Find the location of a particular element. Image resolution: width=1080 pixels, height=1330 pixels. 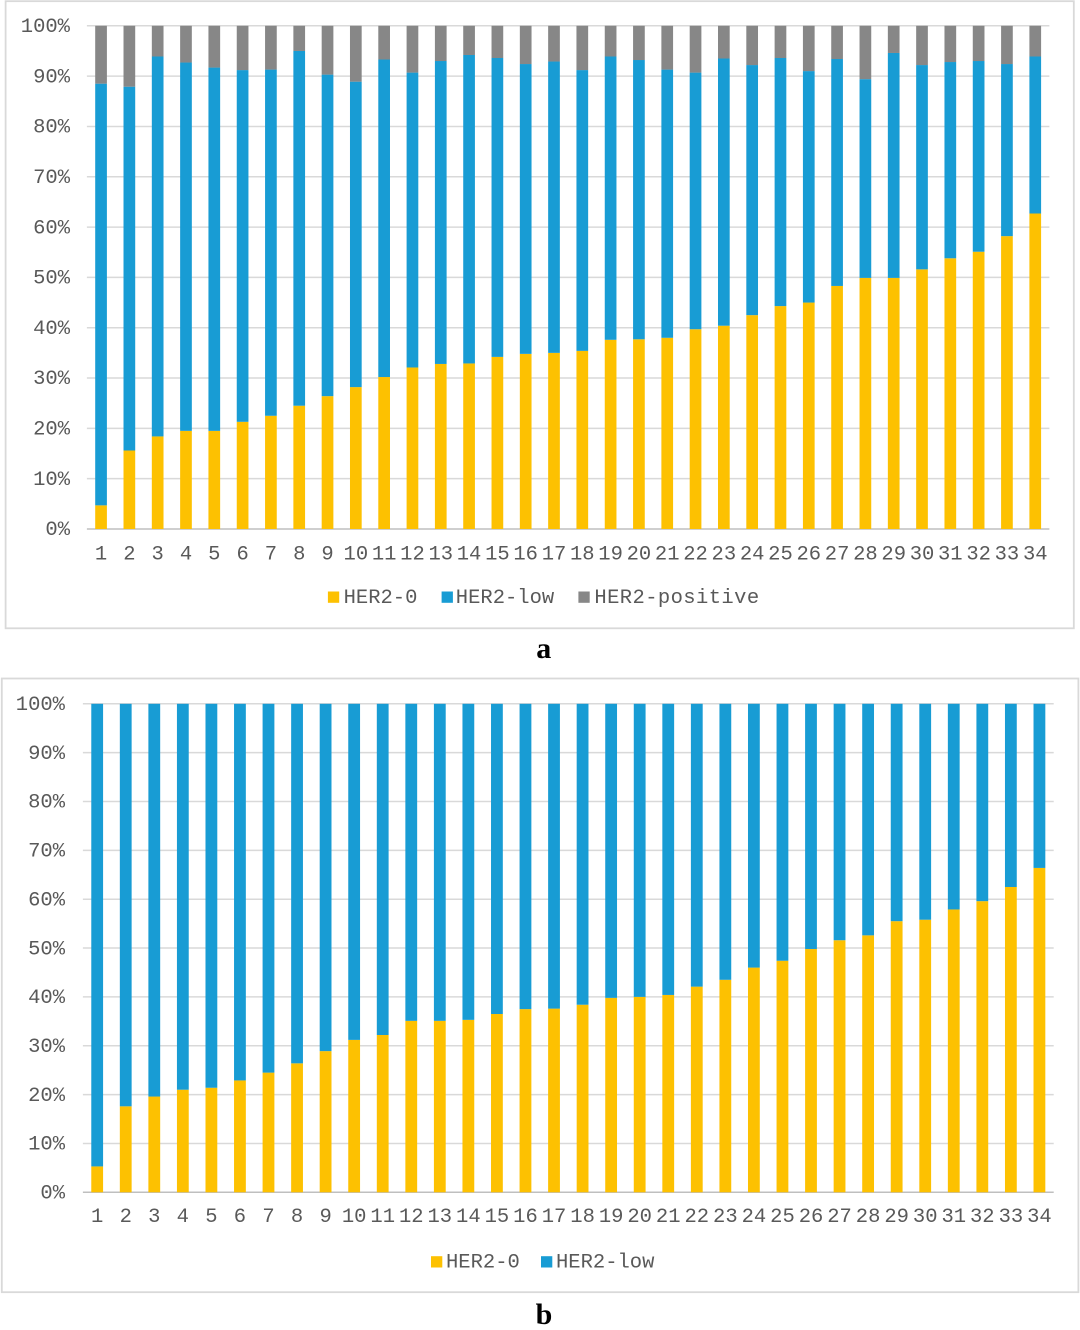

svg-text: a is located at coordinates (543, 648).